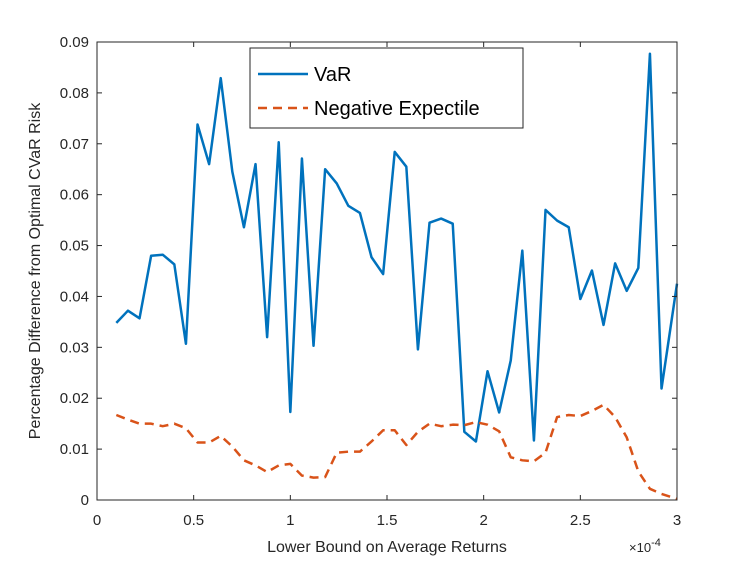 This screenshot has width=747, height=561. What do you see at coordinates (74, 449) in the screenshot?
I see `y-tick-label: 0.01` at bounding box center [74, 449].